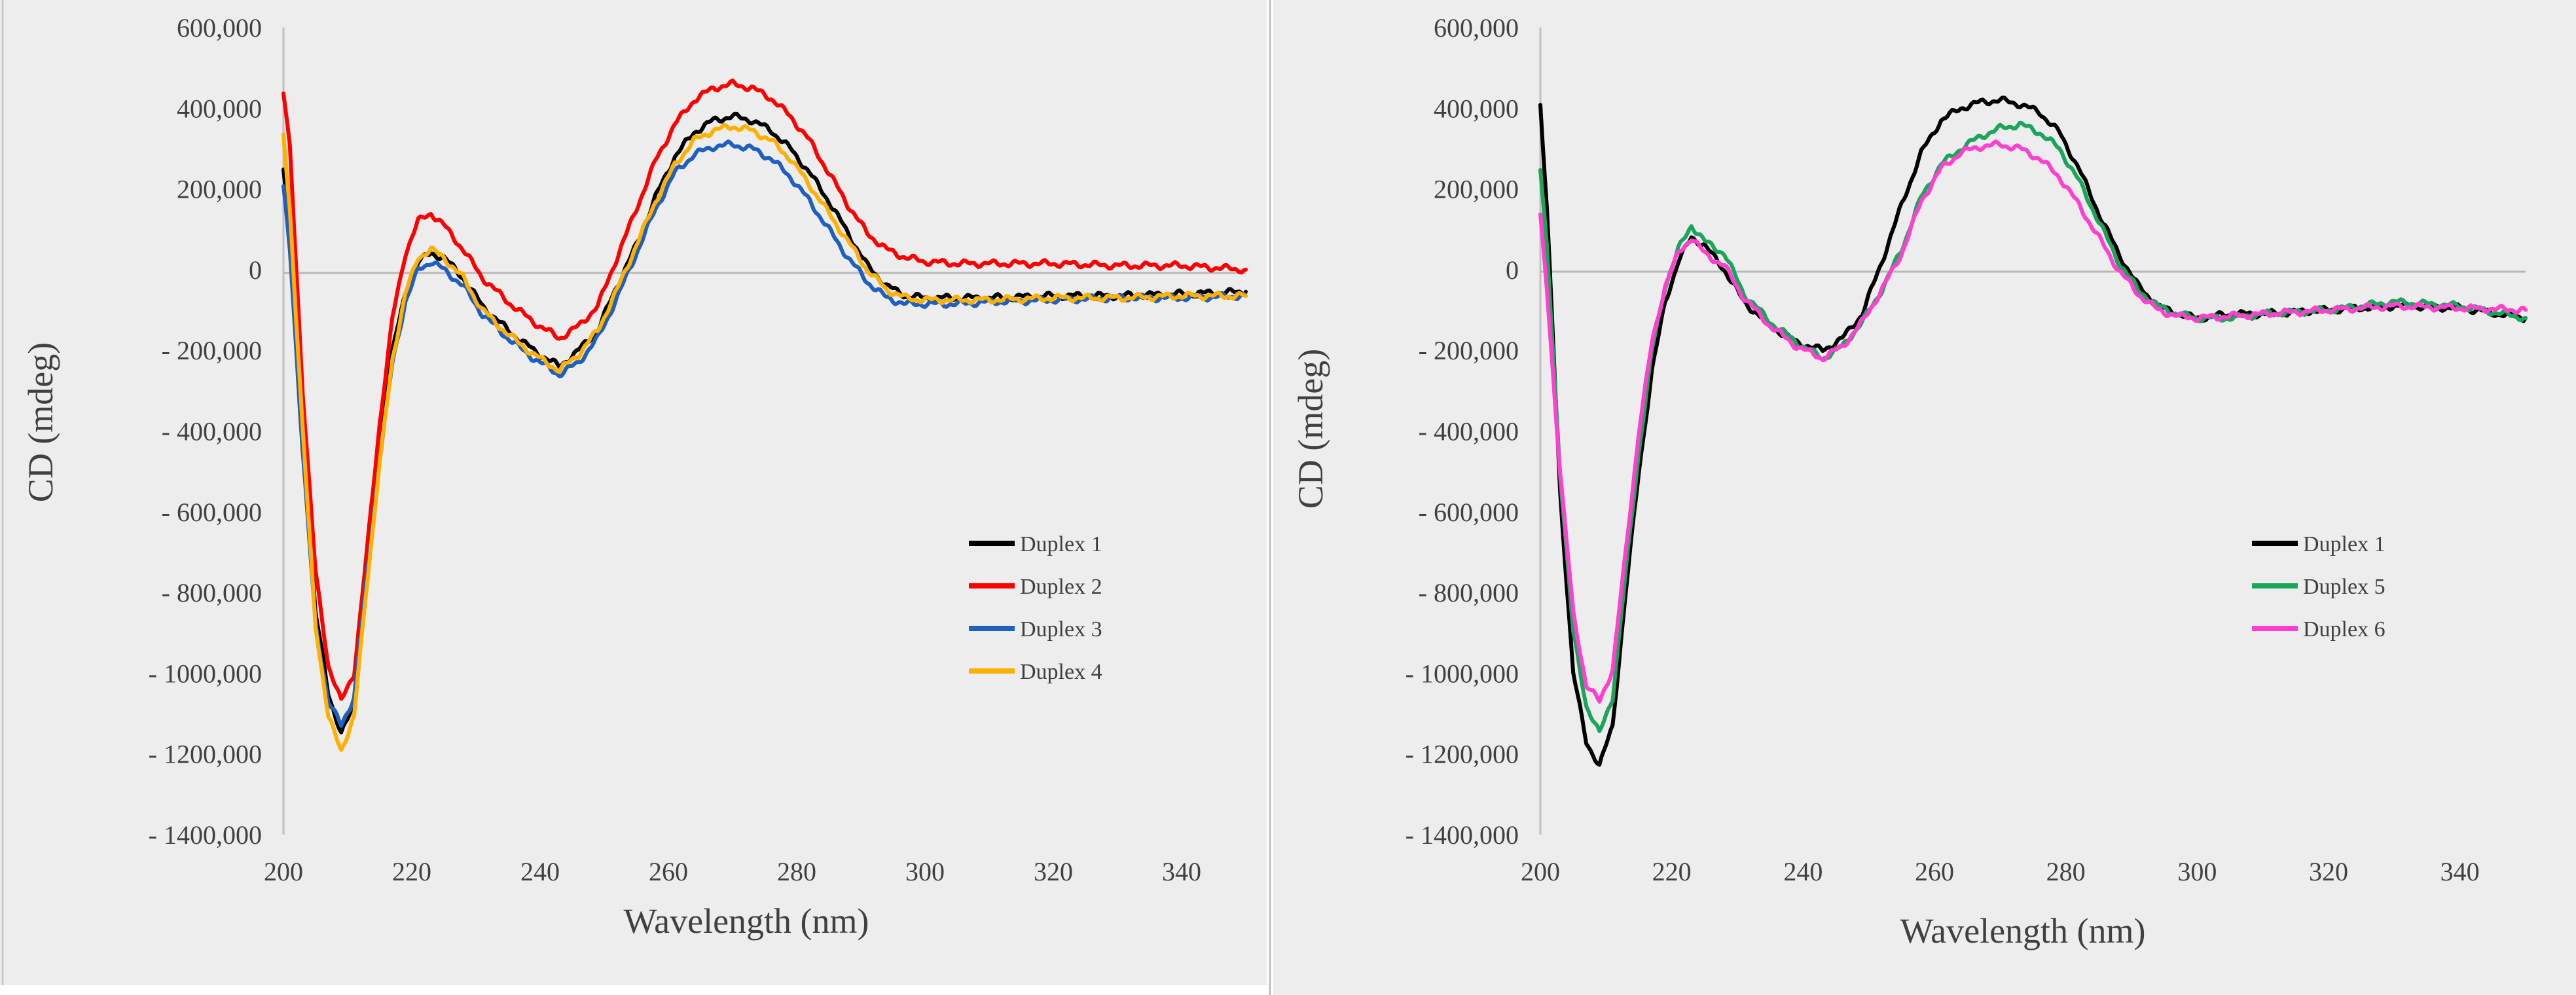  I want to click on left-y-tick-label: 0, so click(255, 270).